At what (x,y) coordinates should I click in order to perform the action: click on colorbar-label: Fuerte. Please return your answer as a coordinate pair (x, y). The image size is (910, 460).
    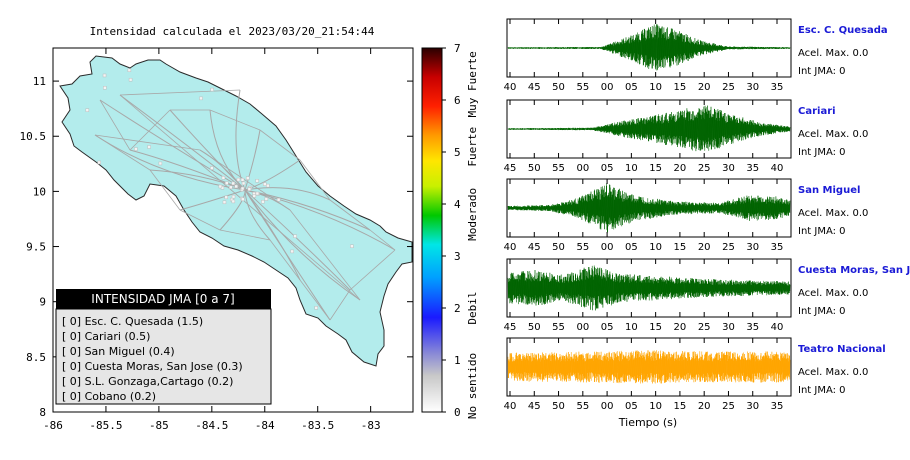
    Looking at the image, I should click on (472, 147).